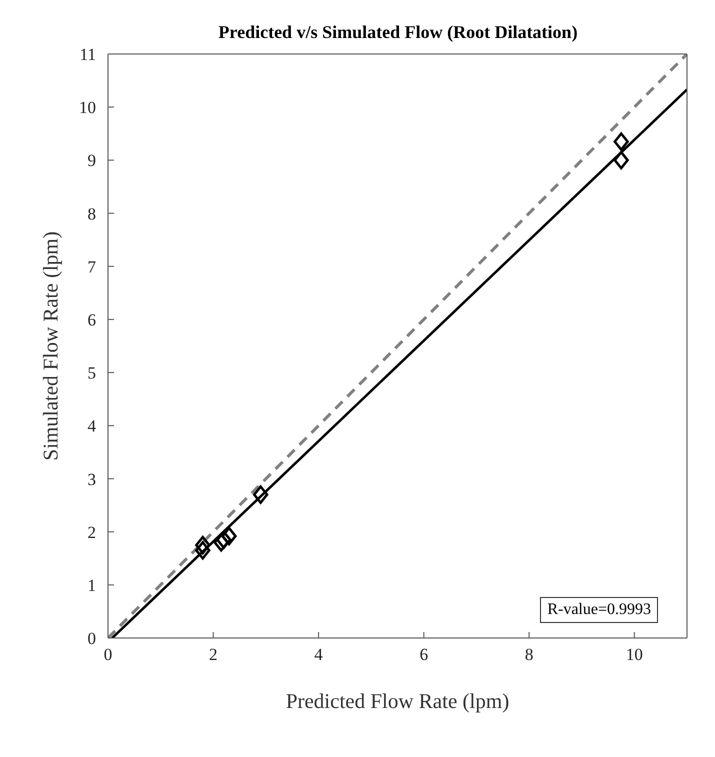 This screenshot has width=715, height=757. I want to click on y-tick-label: 7, so click(92, 266).